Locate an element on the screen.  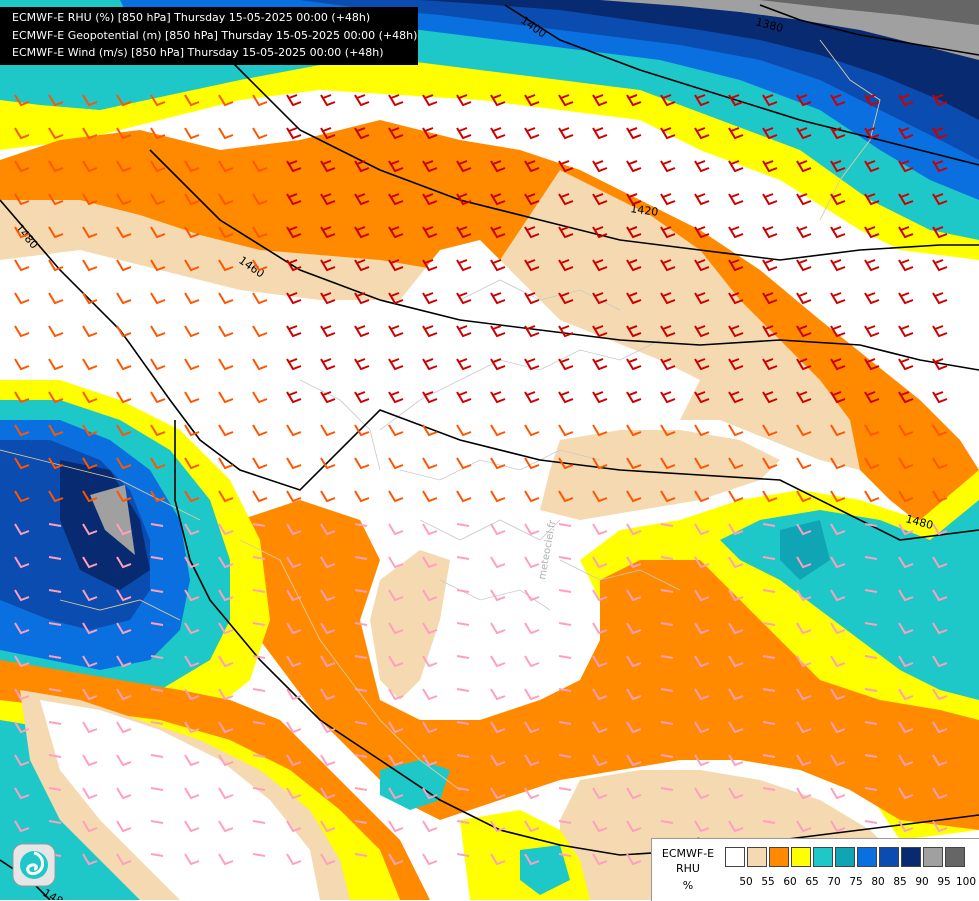
legend-variable: RHU is located at coordinates (688, 868).